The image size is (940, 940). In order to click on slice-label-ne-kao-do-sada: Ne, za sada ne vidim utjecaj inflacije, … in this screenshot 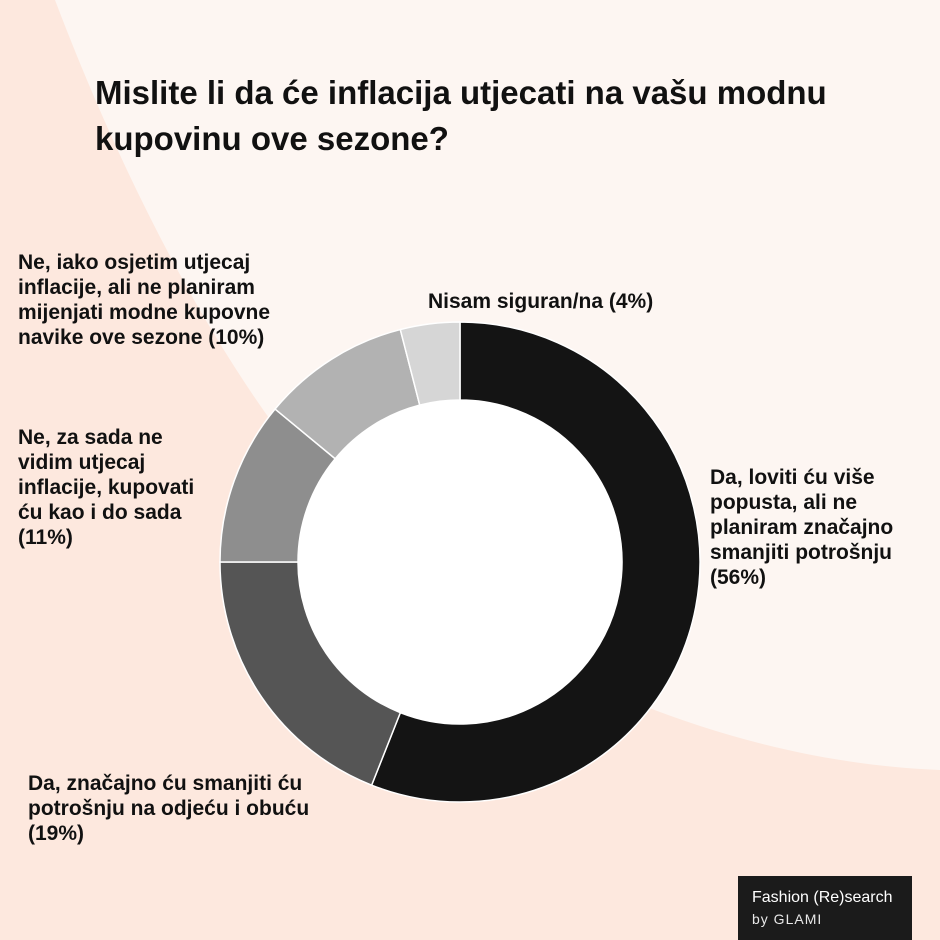, I will do `click(106, 487)`.